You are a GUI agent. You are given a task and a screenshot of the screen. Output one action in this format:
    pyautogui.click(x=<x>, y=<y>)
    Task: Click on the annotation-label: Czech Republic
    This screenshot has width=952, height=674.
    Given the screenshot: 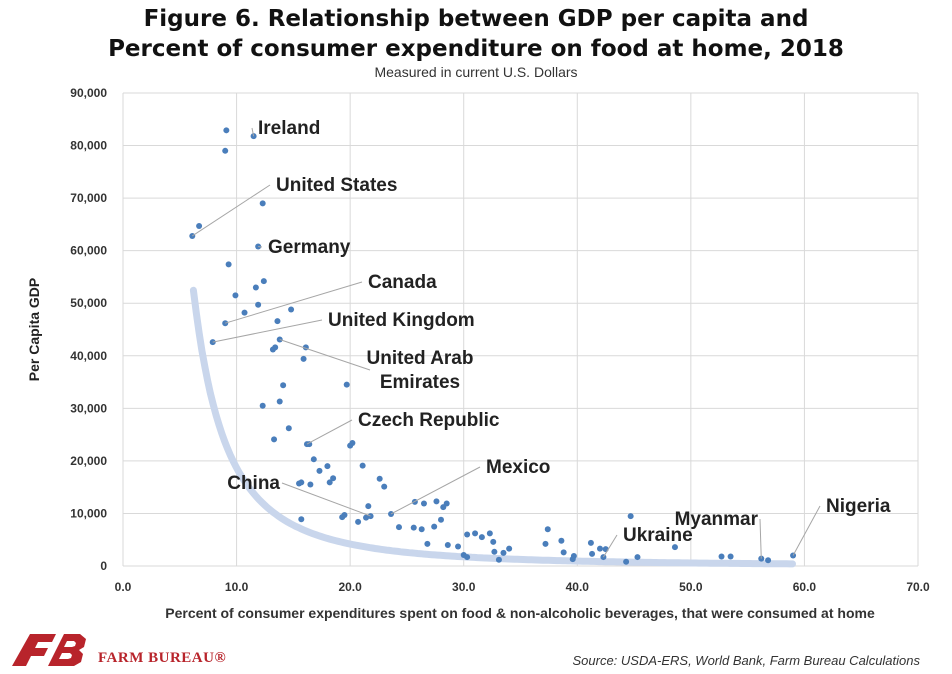 What is the action you would take?
    pyautogui.click(x=429, y=420)
    